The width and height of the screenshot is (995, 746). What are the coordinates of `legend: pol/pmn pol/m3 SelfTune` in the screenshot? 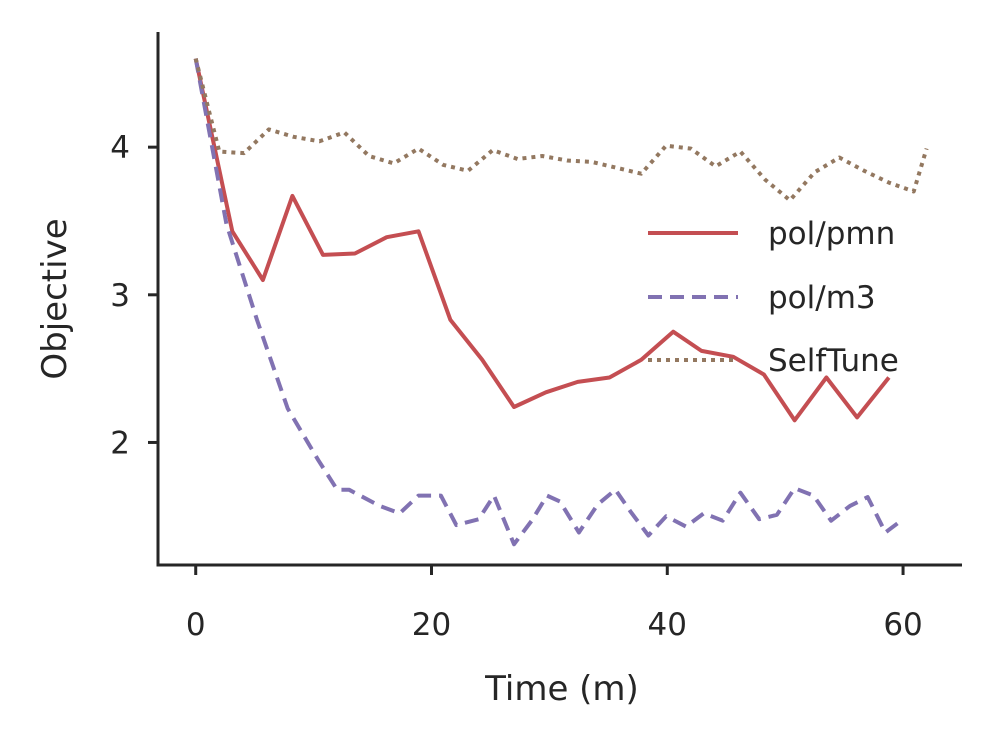 It's located at (773, 297).